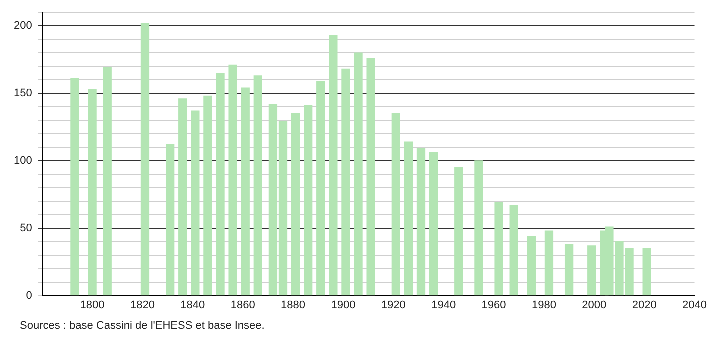 Image resolution: width=710 pixels, height=340 pixels. I want to click on y-tick-label: 50, so click(26, 228).